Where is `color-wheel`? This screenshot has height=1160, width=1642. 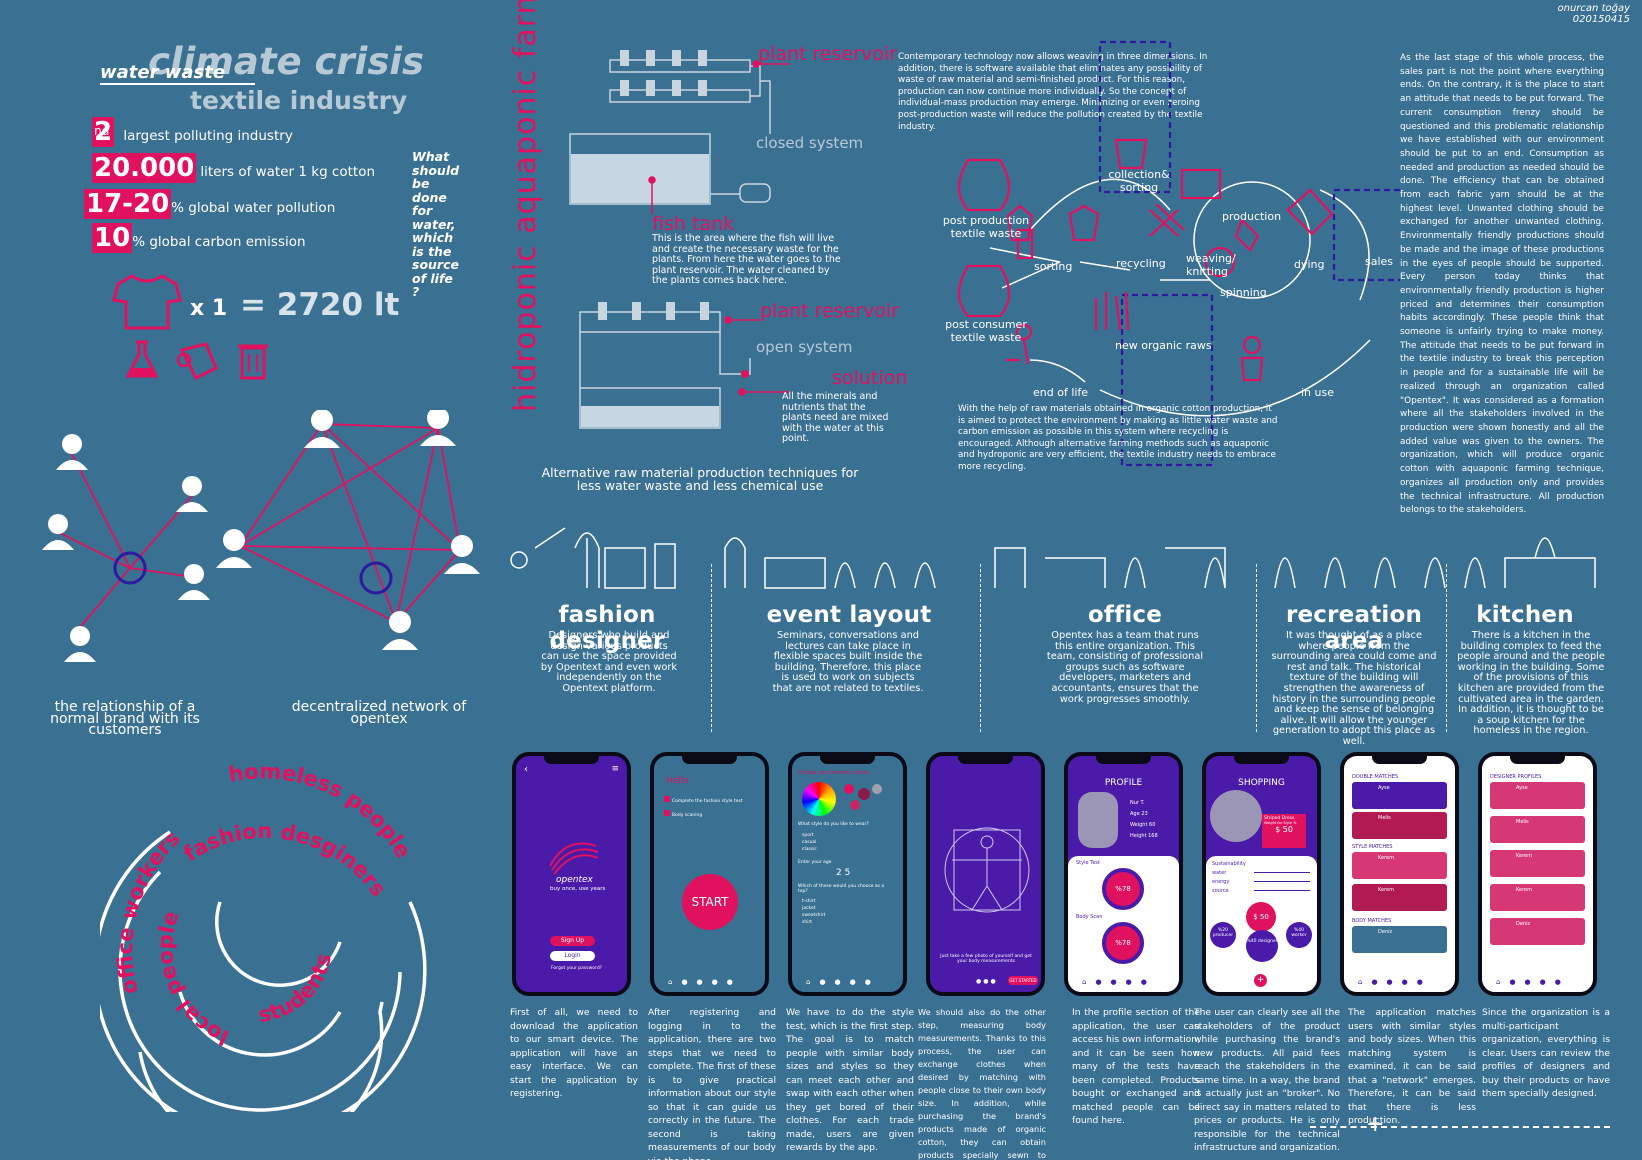
color-wheel is located at coordinates (819, 799).